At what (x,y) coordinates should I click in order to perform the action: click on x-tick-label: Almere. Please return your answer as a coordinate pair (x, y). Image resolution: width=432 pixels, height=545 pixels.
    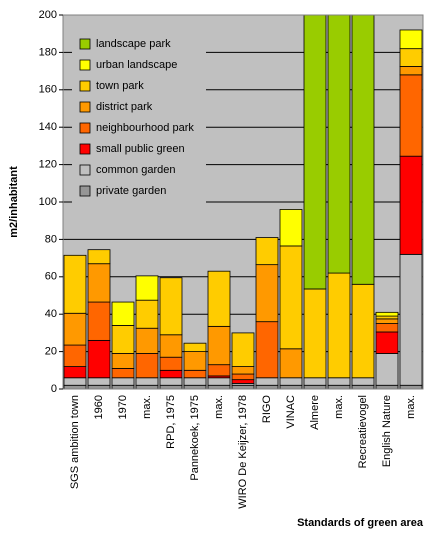
    Looking at the image, I should click on (315, 412).